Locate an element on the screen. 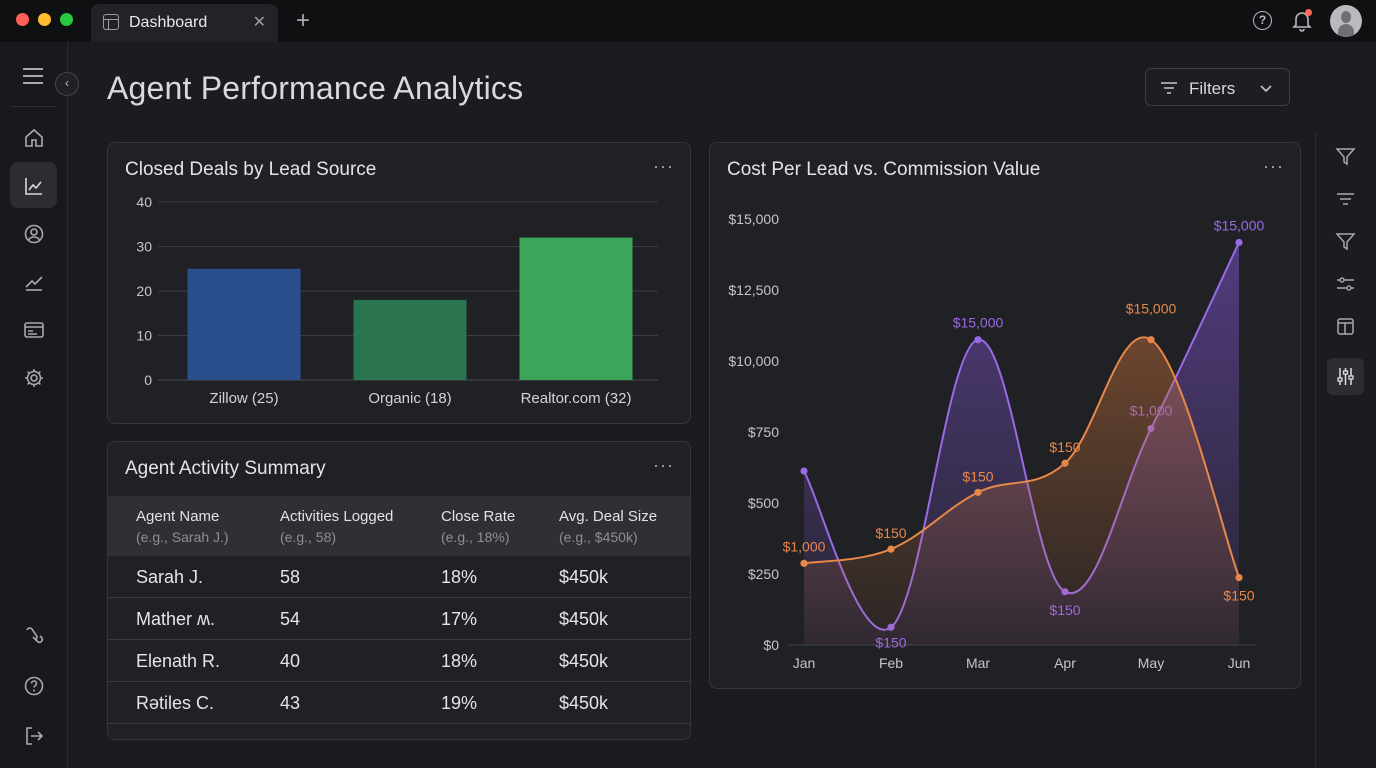 This screenshot has height=768, width=1376. sidebar-item-analytics is located at coordinates (33, 185).